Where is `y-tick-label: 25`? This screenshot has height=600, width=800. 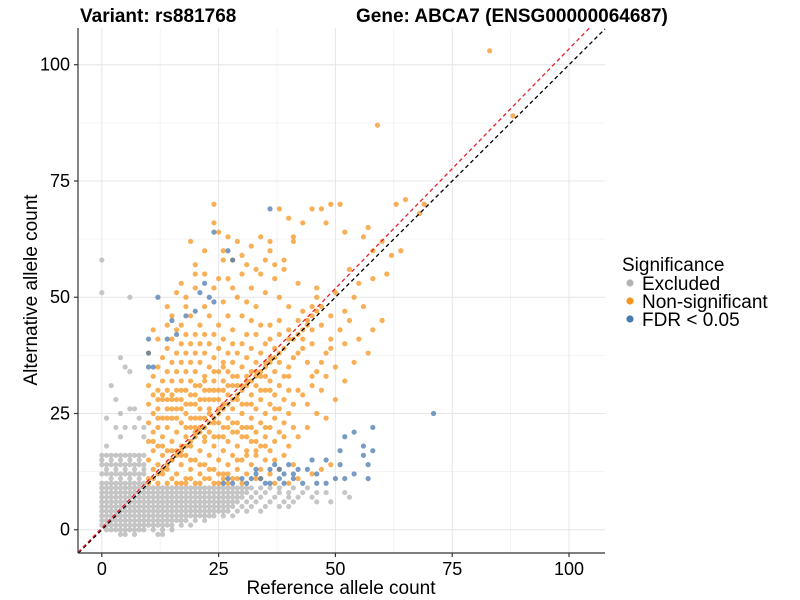
y-tick-label: 25 is located at coordinates (60, 413).